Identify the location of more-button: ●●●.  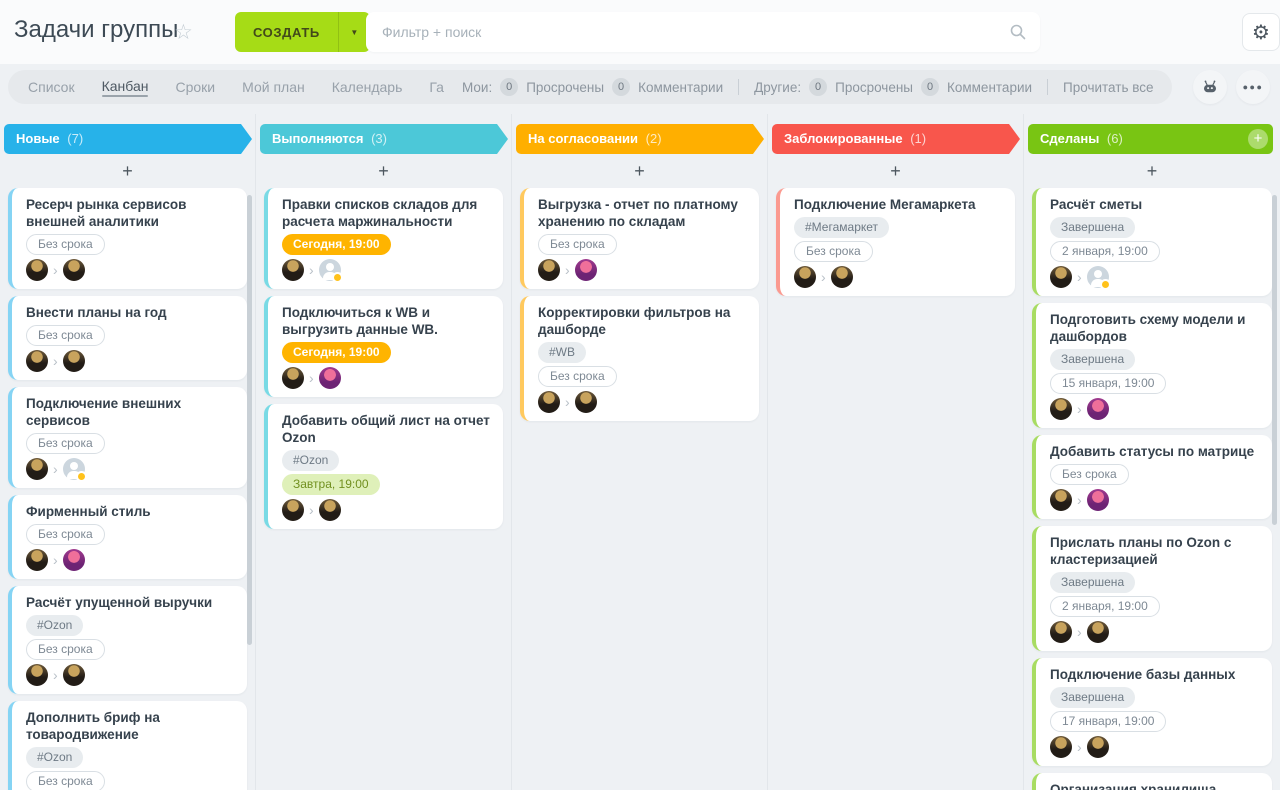
(1253, 87).